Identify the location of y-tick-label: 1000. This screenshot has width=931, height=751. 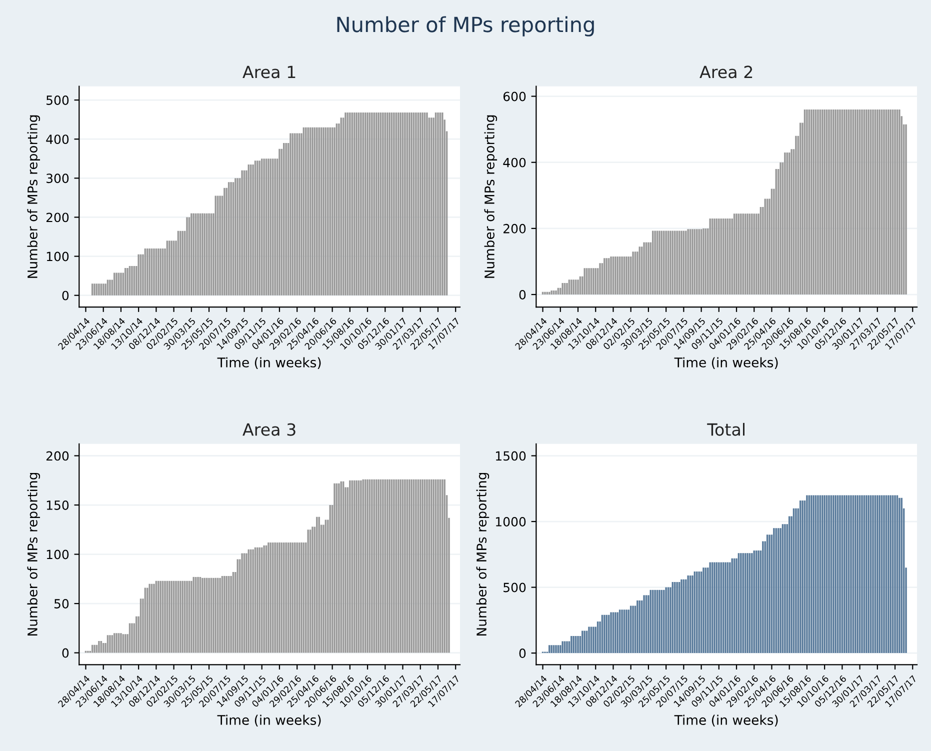
(511, 521).